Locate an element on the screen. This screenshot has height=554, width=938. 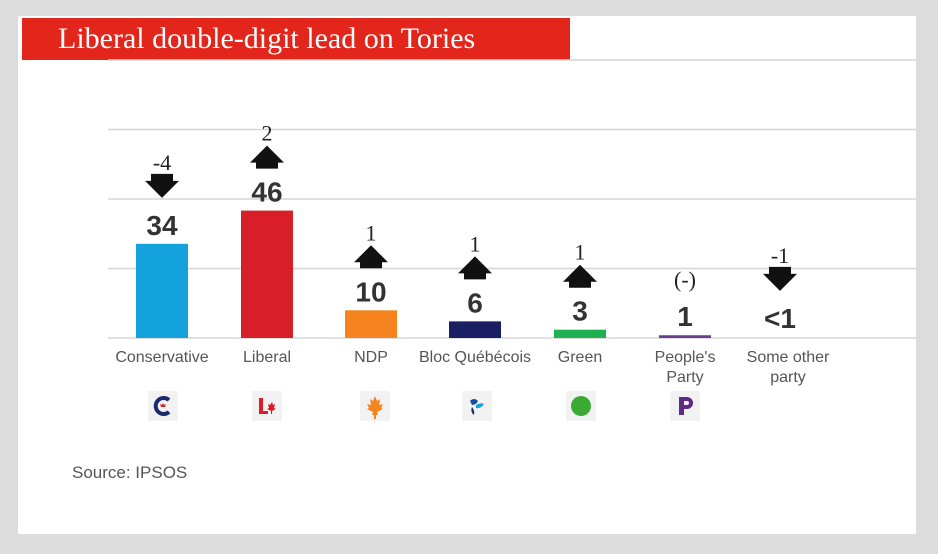
value-label: <1 is located at coordinates (780, 318).